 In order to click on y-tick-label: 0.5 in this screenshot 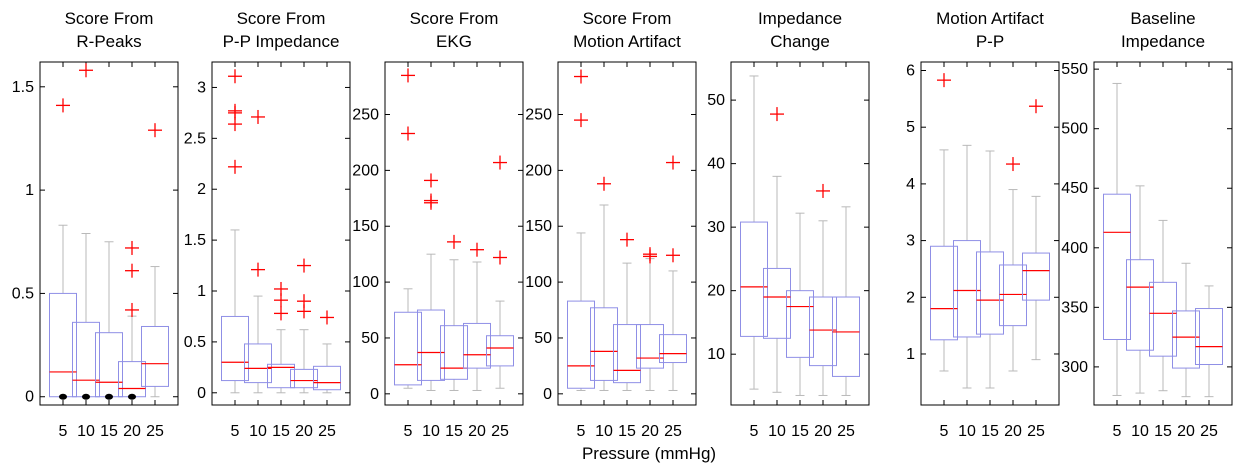, I will do `click(195, 342)`.